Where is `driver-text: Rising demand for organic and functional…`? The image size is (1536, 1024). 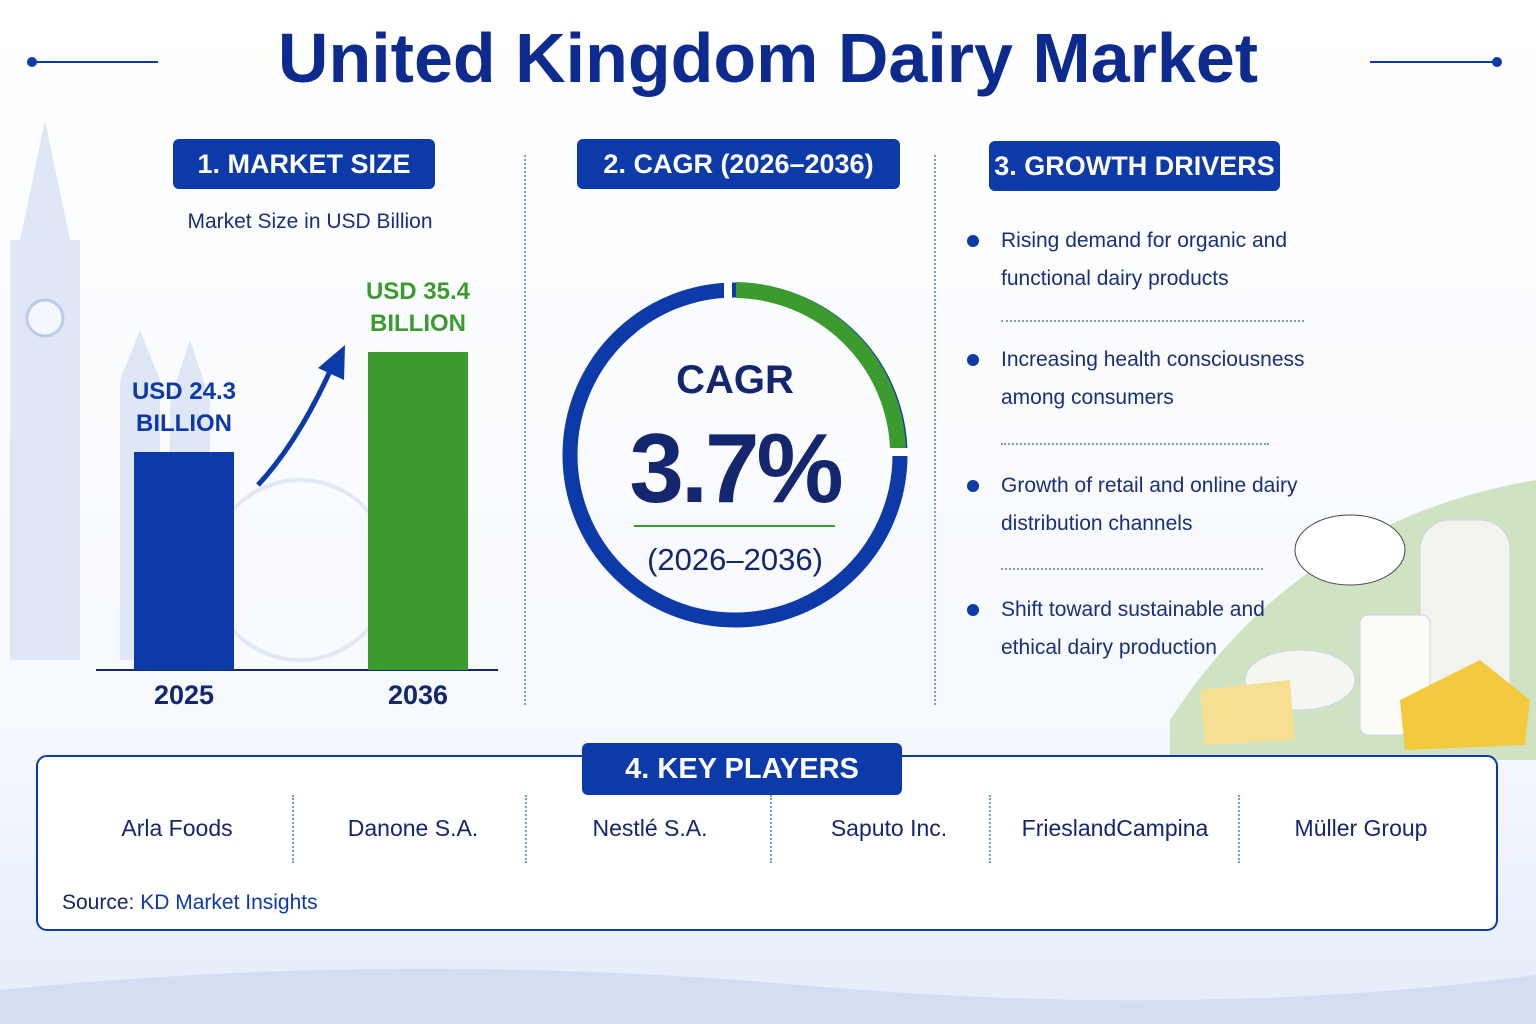 driver-text: Rising demand for organic and functional… is located at coordinates (1144, 259).